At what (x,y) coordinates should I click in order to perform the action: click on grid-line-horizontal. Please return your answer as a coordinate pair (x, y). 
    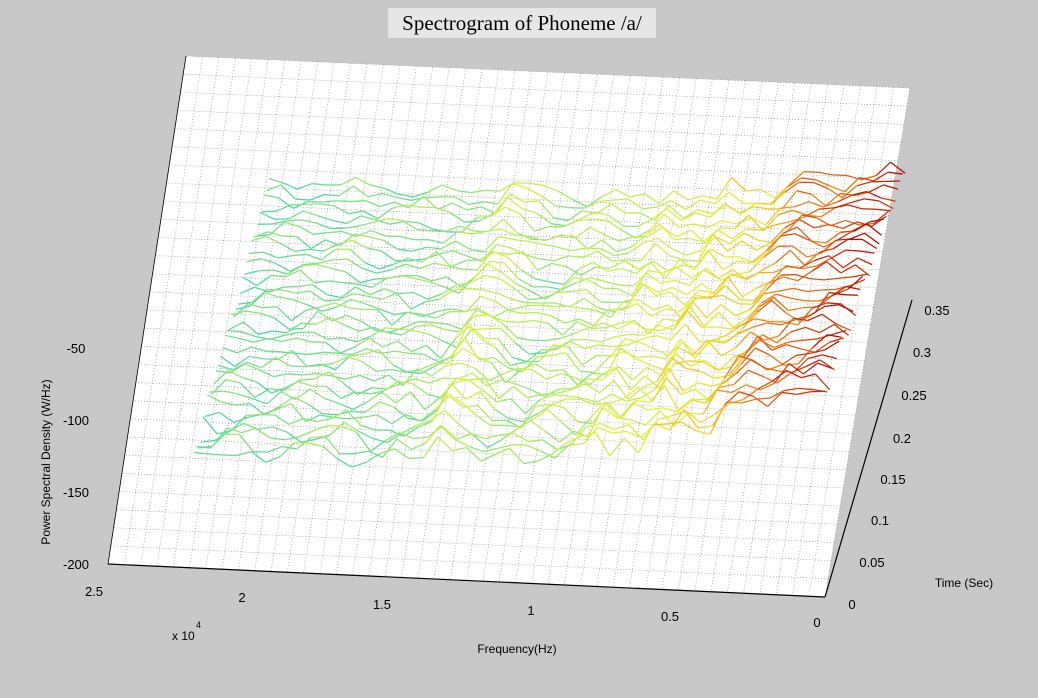
    Looking at the image, I should click on (527, 199).